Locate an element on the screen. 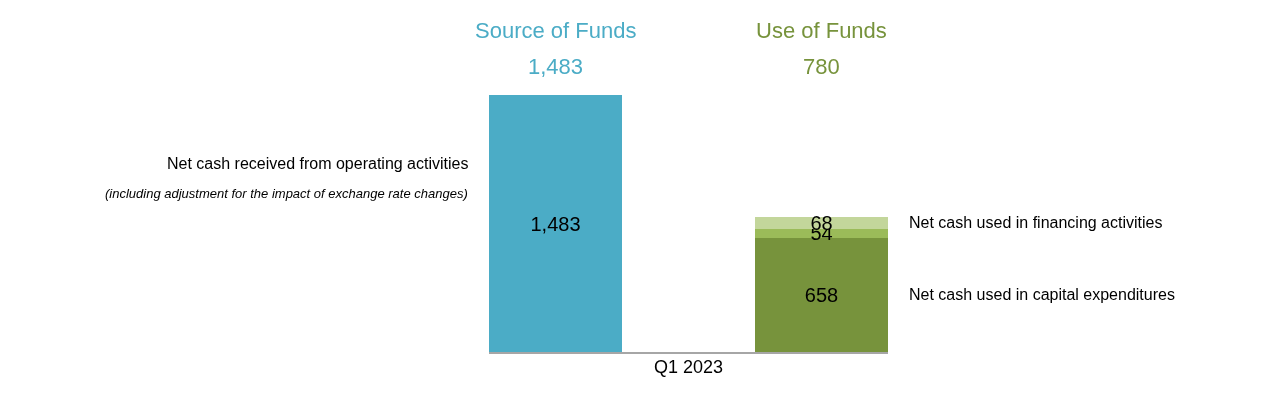 This screenshot has height=403, width=1263. x-tick-label: Source of Funds is located at coordinates (556, 30).